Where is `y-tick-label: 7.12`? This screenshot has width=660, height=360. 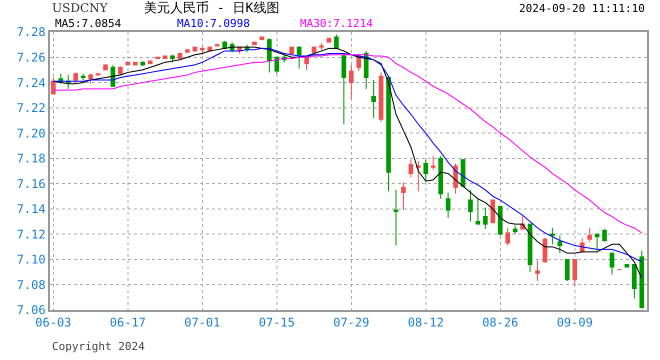
y-tick-label: 7.12 is located at coordinates (31, 234).